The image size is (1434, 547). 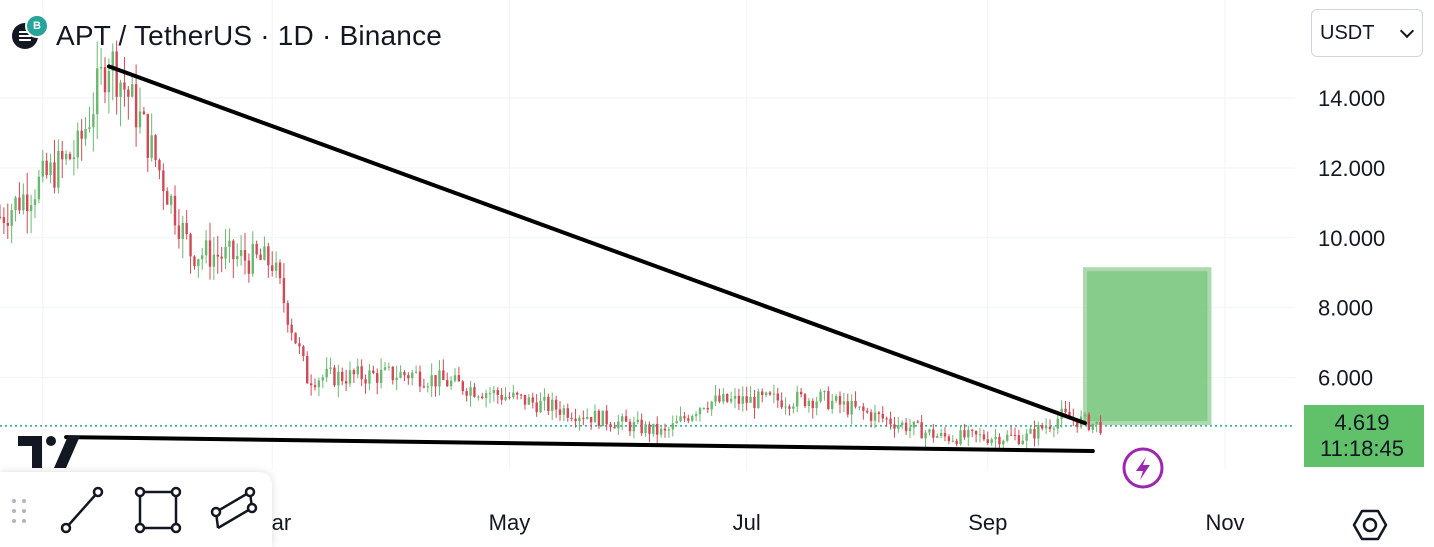 I want to click on y-tick-label: 10.000, so click(x=1351, y=238).